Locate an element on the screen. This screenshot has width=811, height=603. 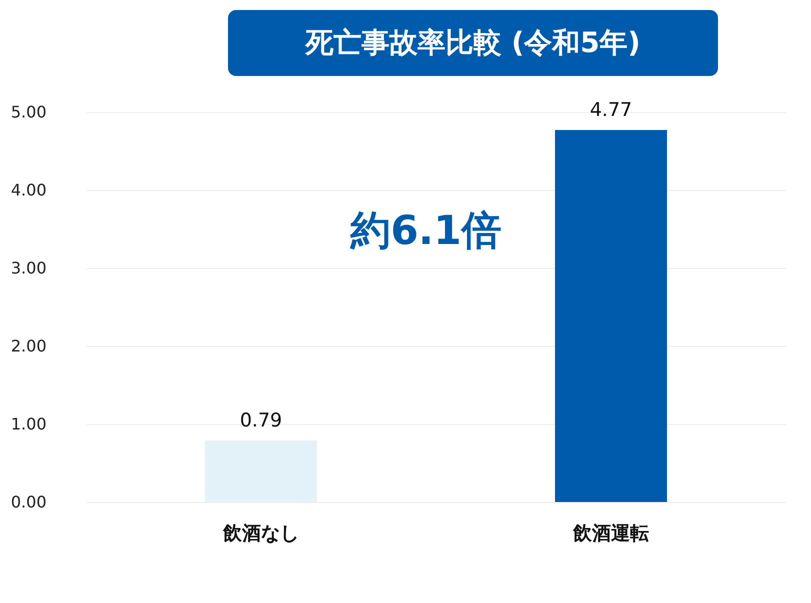
y-tick-label: 2.00 is located at coordinates (28, 346).